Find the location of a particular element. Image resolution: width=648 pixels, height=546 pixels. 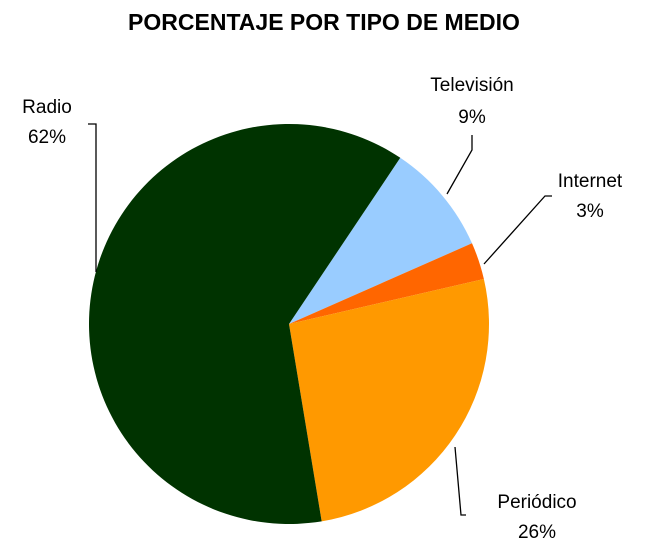

slice-label: Periódico is located at coordinates (536, 502).